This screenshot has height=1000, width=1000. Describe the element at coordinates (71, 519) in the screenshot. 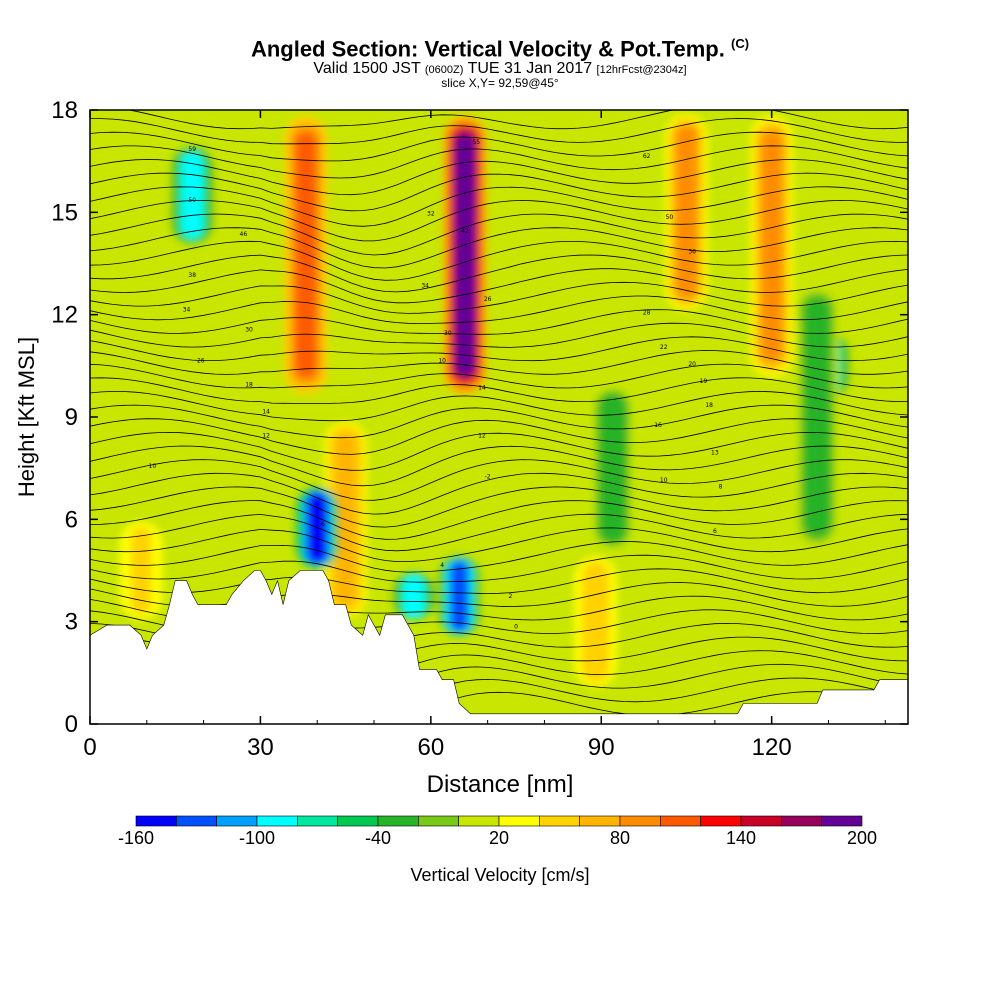

I see `y-tick-label-2: 6` at that location.